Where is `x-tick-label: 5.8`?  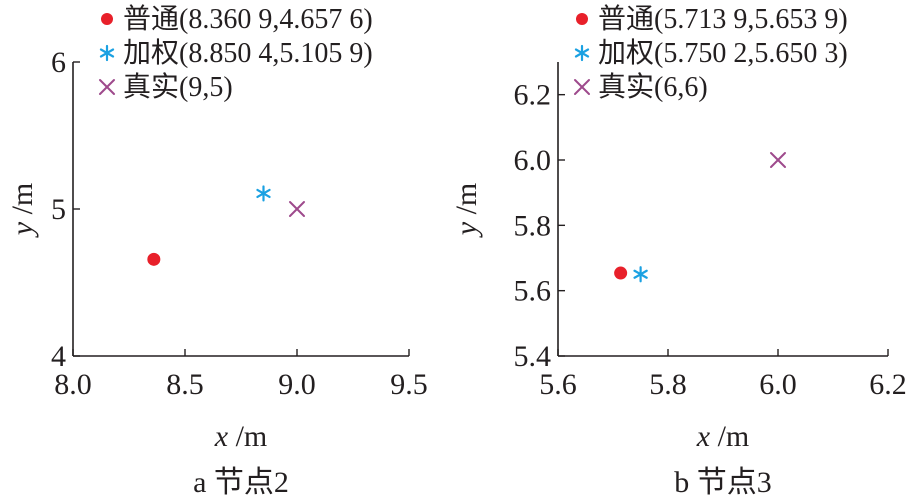
x-tick-label: 5.8 is located at coordinates (668, 384).